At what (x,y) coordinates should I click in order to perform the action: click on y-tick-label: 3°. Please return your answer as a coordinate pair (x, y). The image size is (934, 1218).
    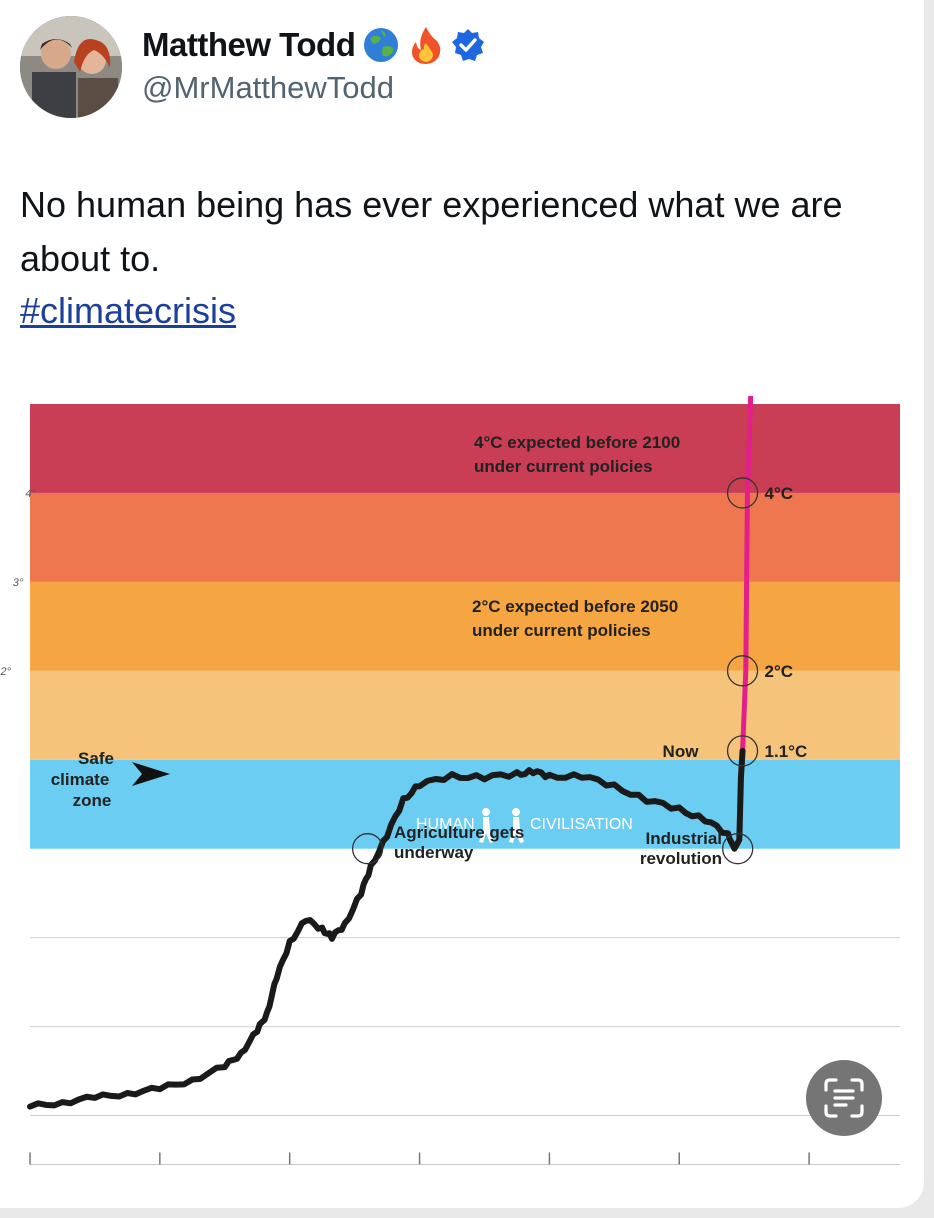
    Looking at the image, I should click on (18, 583).